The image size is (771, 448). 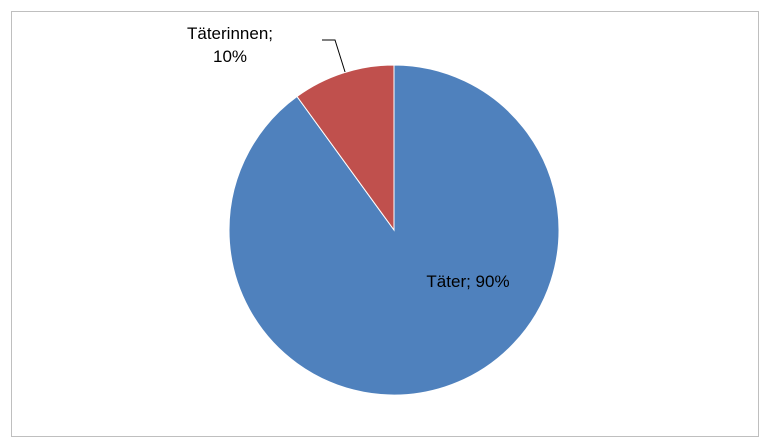 What do you see at coordinates (468, 281) in the screenshot?
I see `data-label: Täter; 90%` at bounding box center [468, 281].